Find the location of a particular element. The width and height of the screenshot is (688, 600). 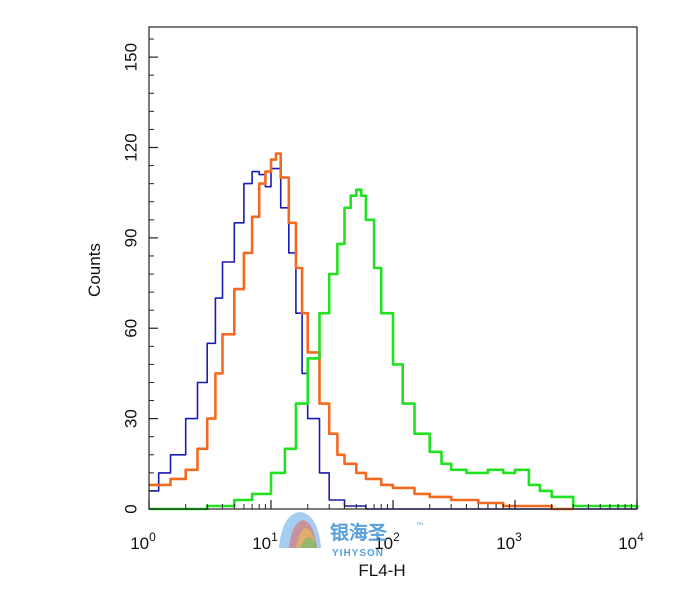

y-tick-label-5: 150 is located at coordinates (131, 57).